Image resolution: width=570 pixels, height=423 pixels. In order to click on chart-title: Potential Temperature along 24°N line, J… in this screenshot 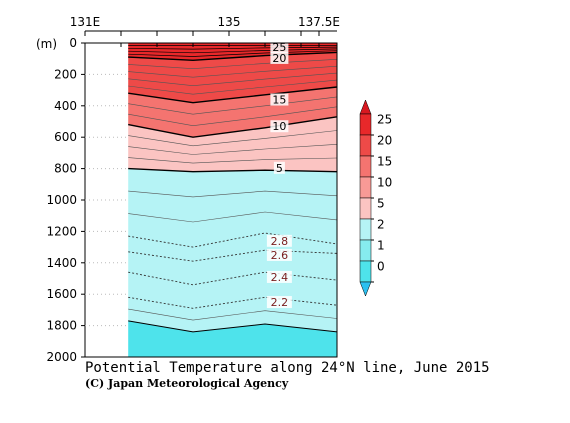, I will do `click(287, 368)`.